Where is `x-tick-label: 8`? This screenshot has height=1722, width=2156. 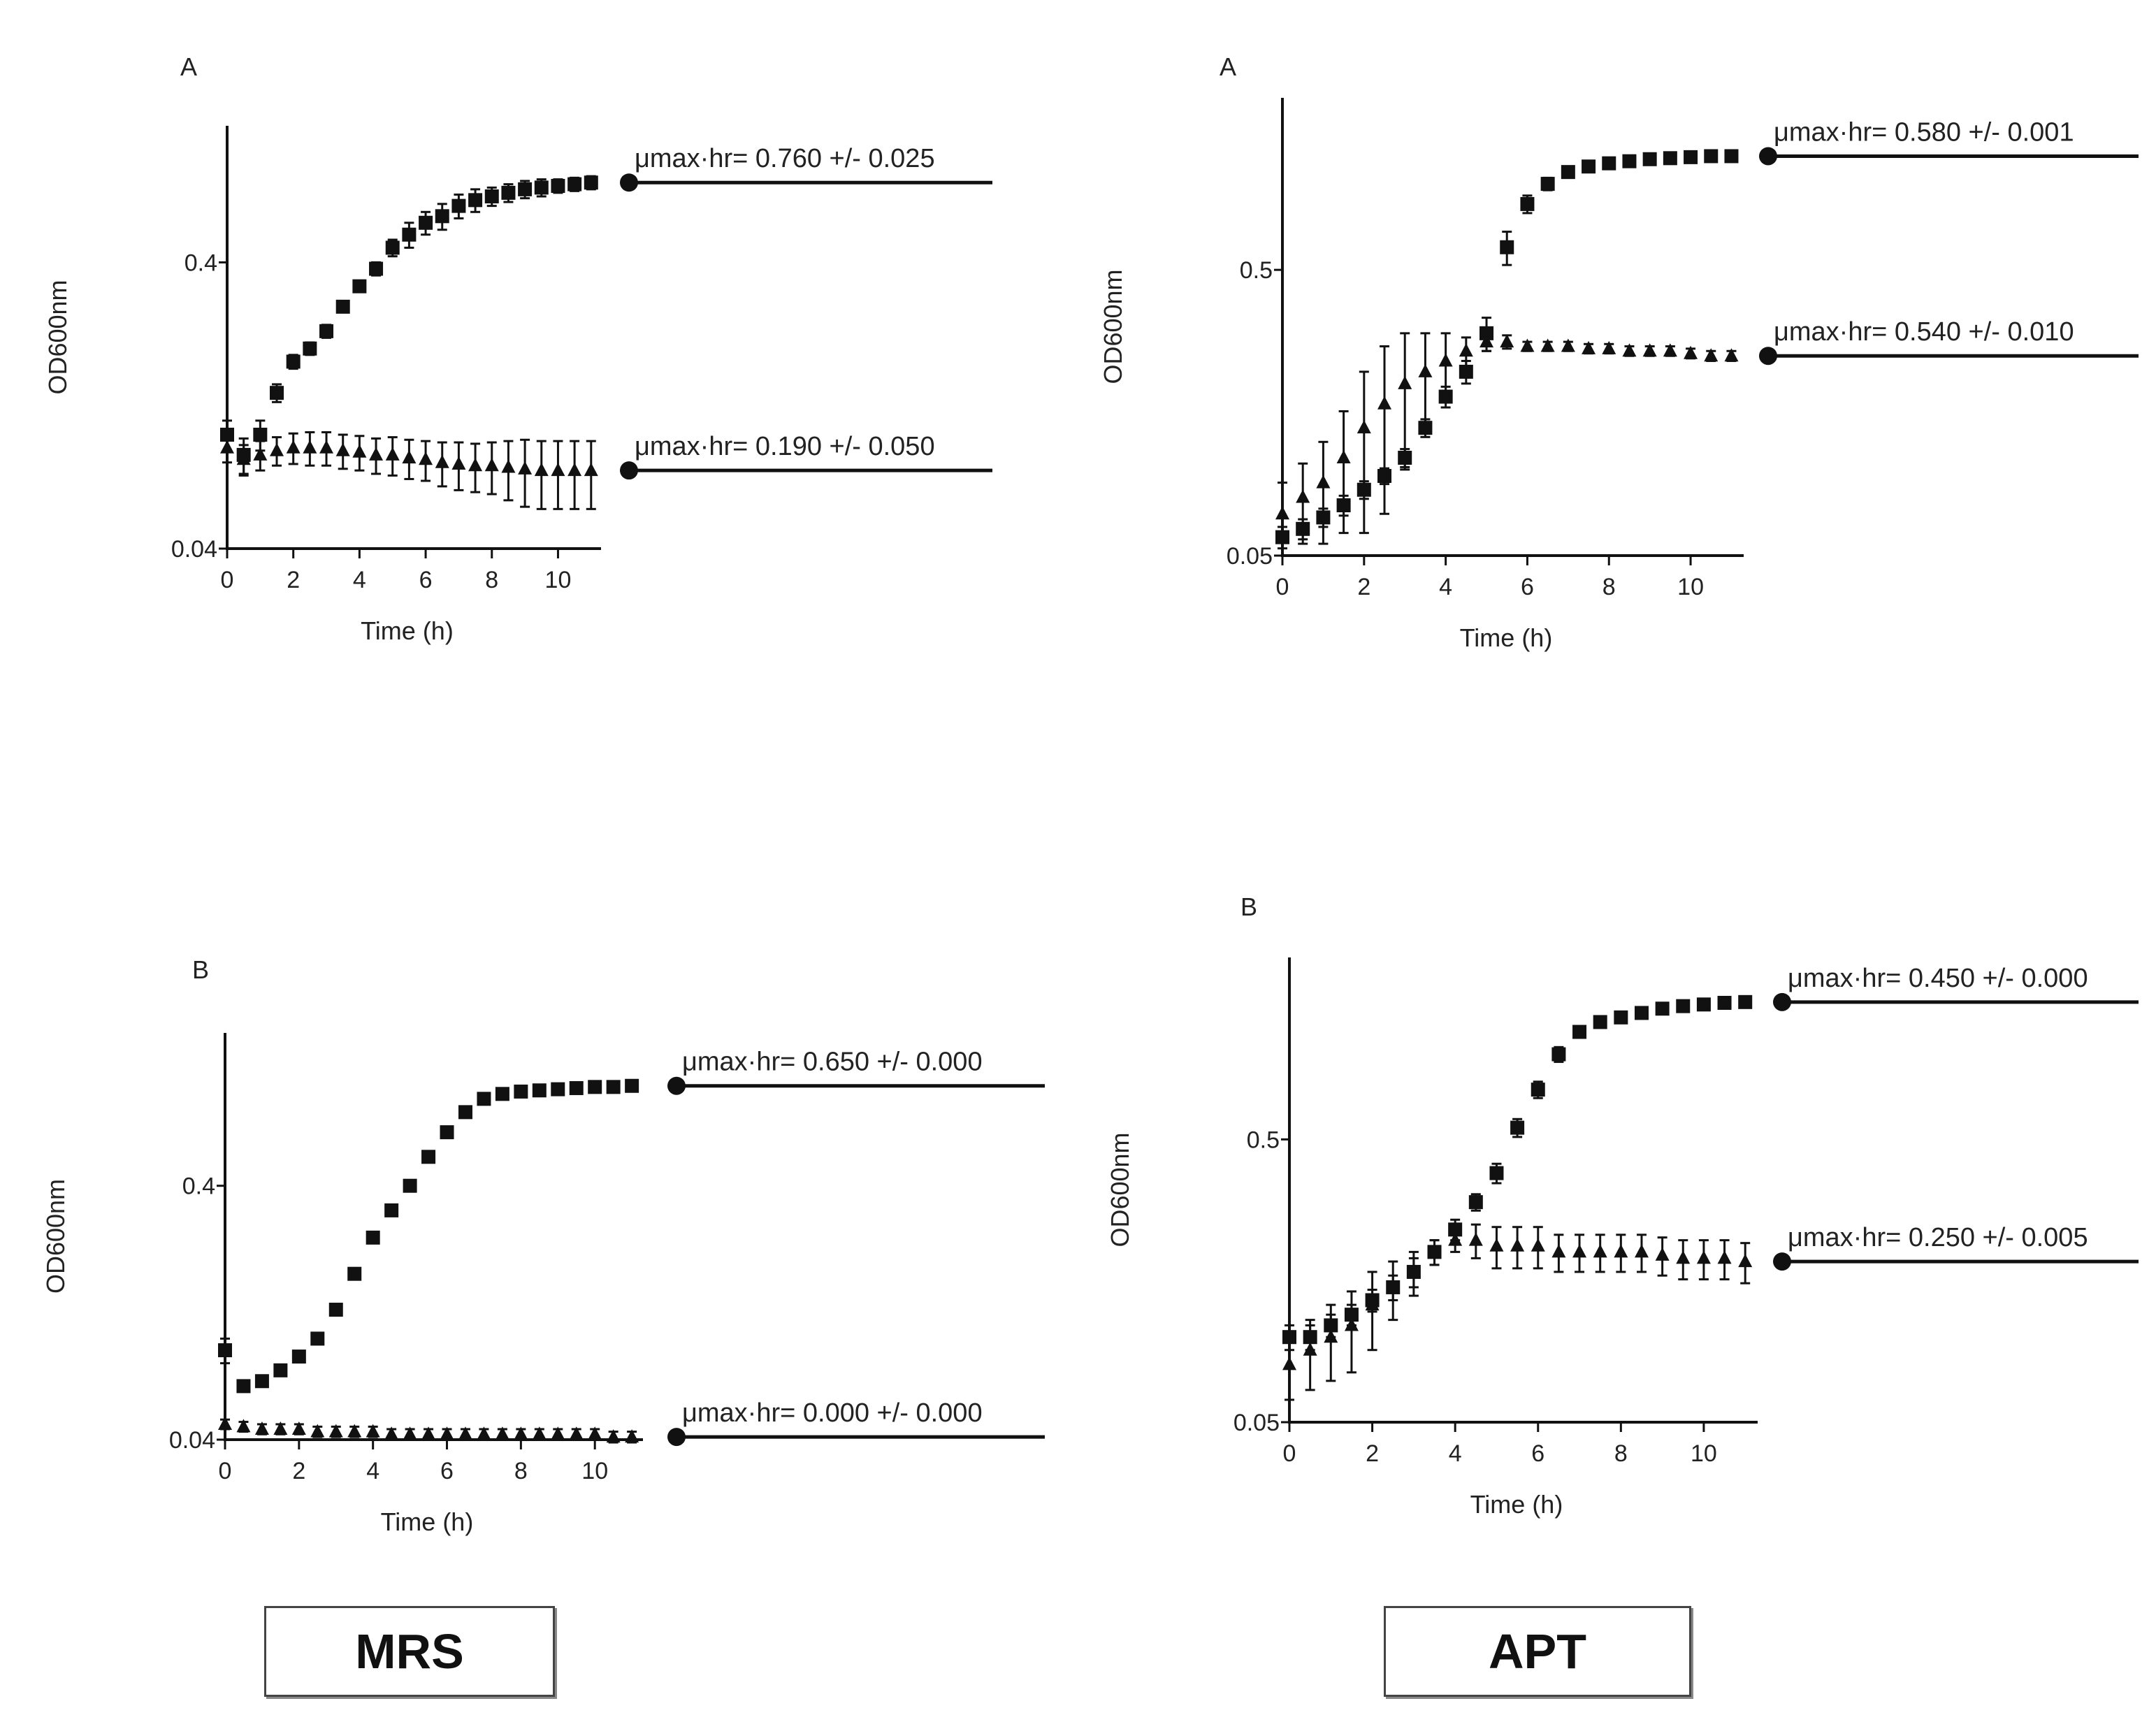
x-tick-label: 8 is located at coordinates (1621, 1453).